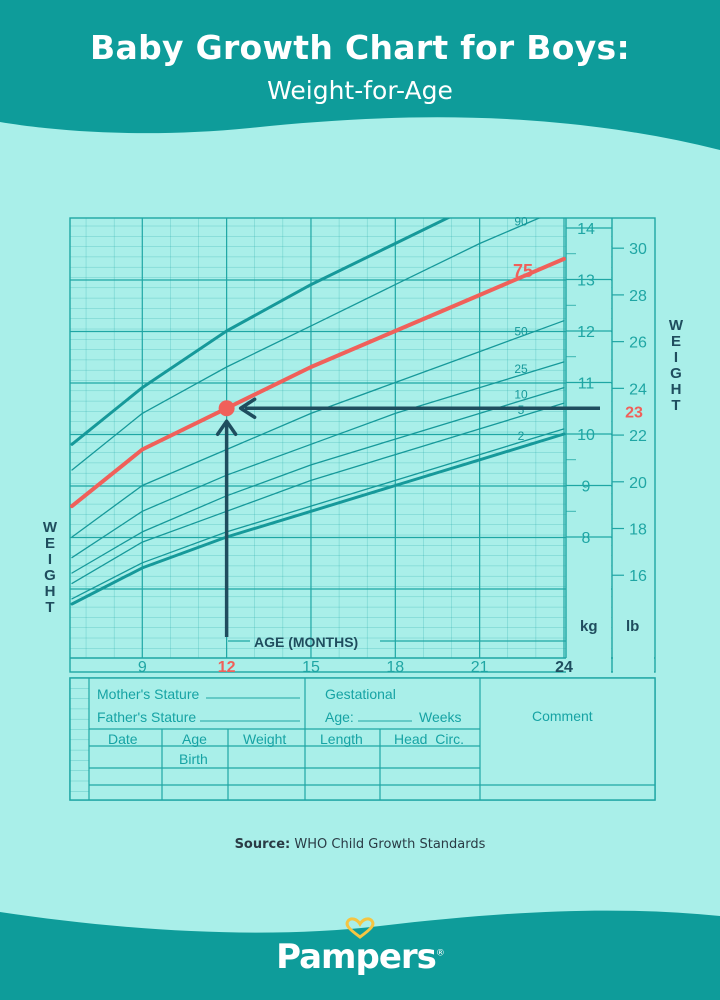 The width and height of the screenshot is (720, 1000). Describe the element at coordinates (339, 717) in the screenshot. I see `gestational-age-label: Age:` at that location.